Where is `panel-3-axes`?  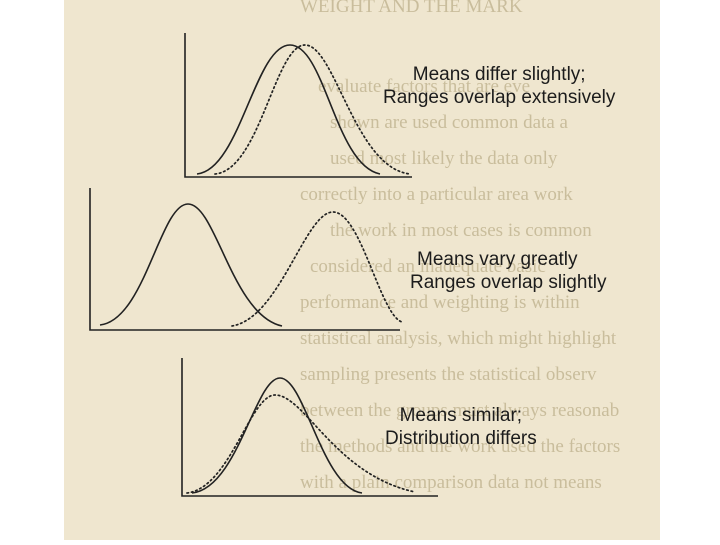 panel-3-axes is located at coordinates (309, 427).